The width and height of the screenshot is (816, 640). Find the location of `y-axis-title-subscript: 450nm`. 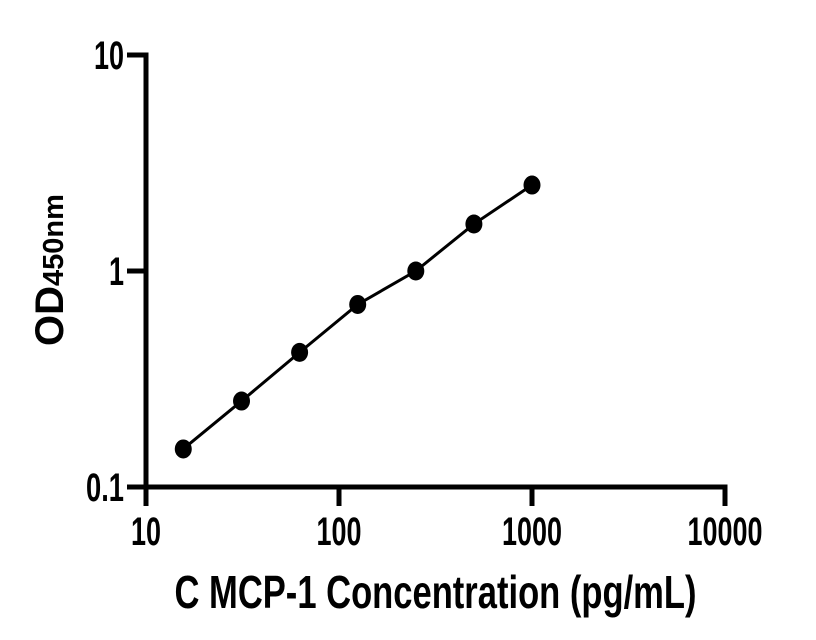

y-axis-title-subscript: 450nm is located at coordinates (54, 240).